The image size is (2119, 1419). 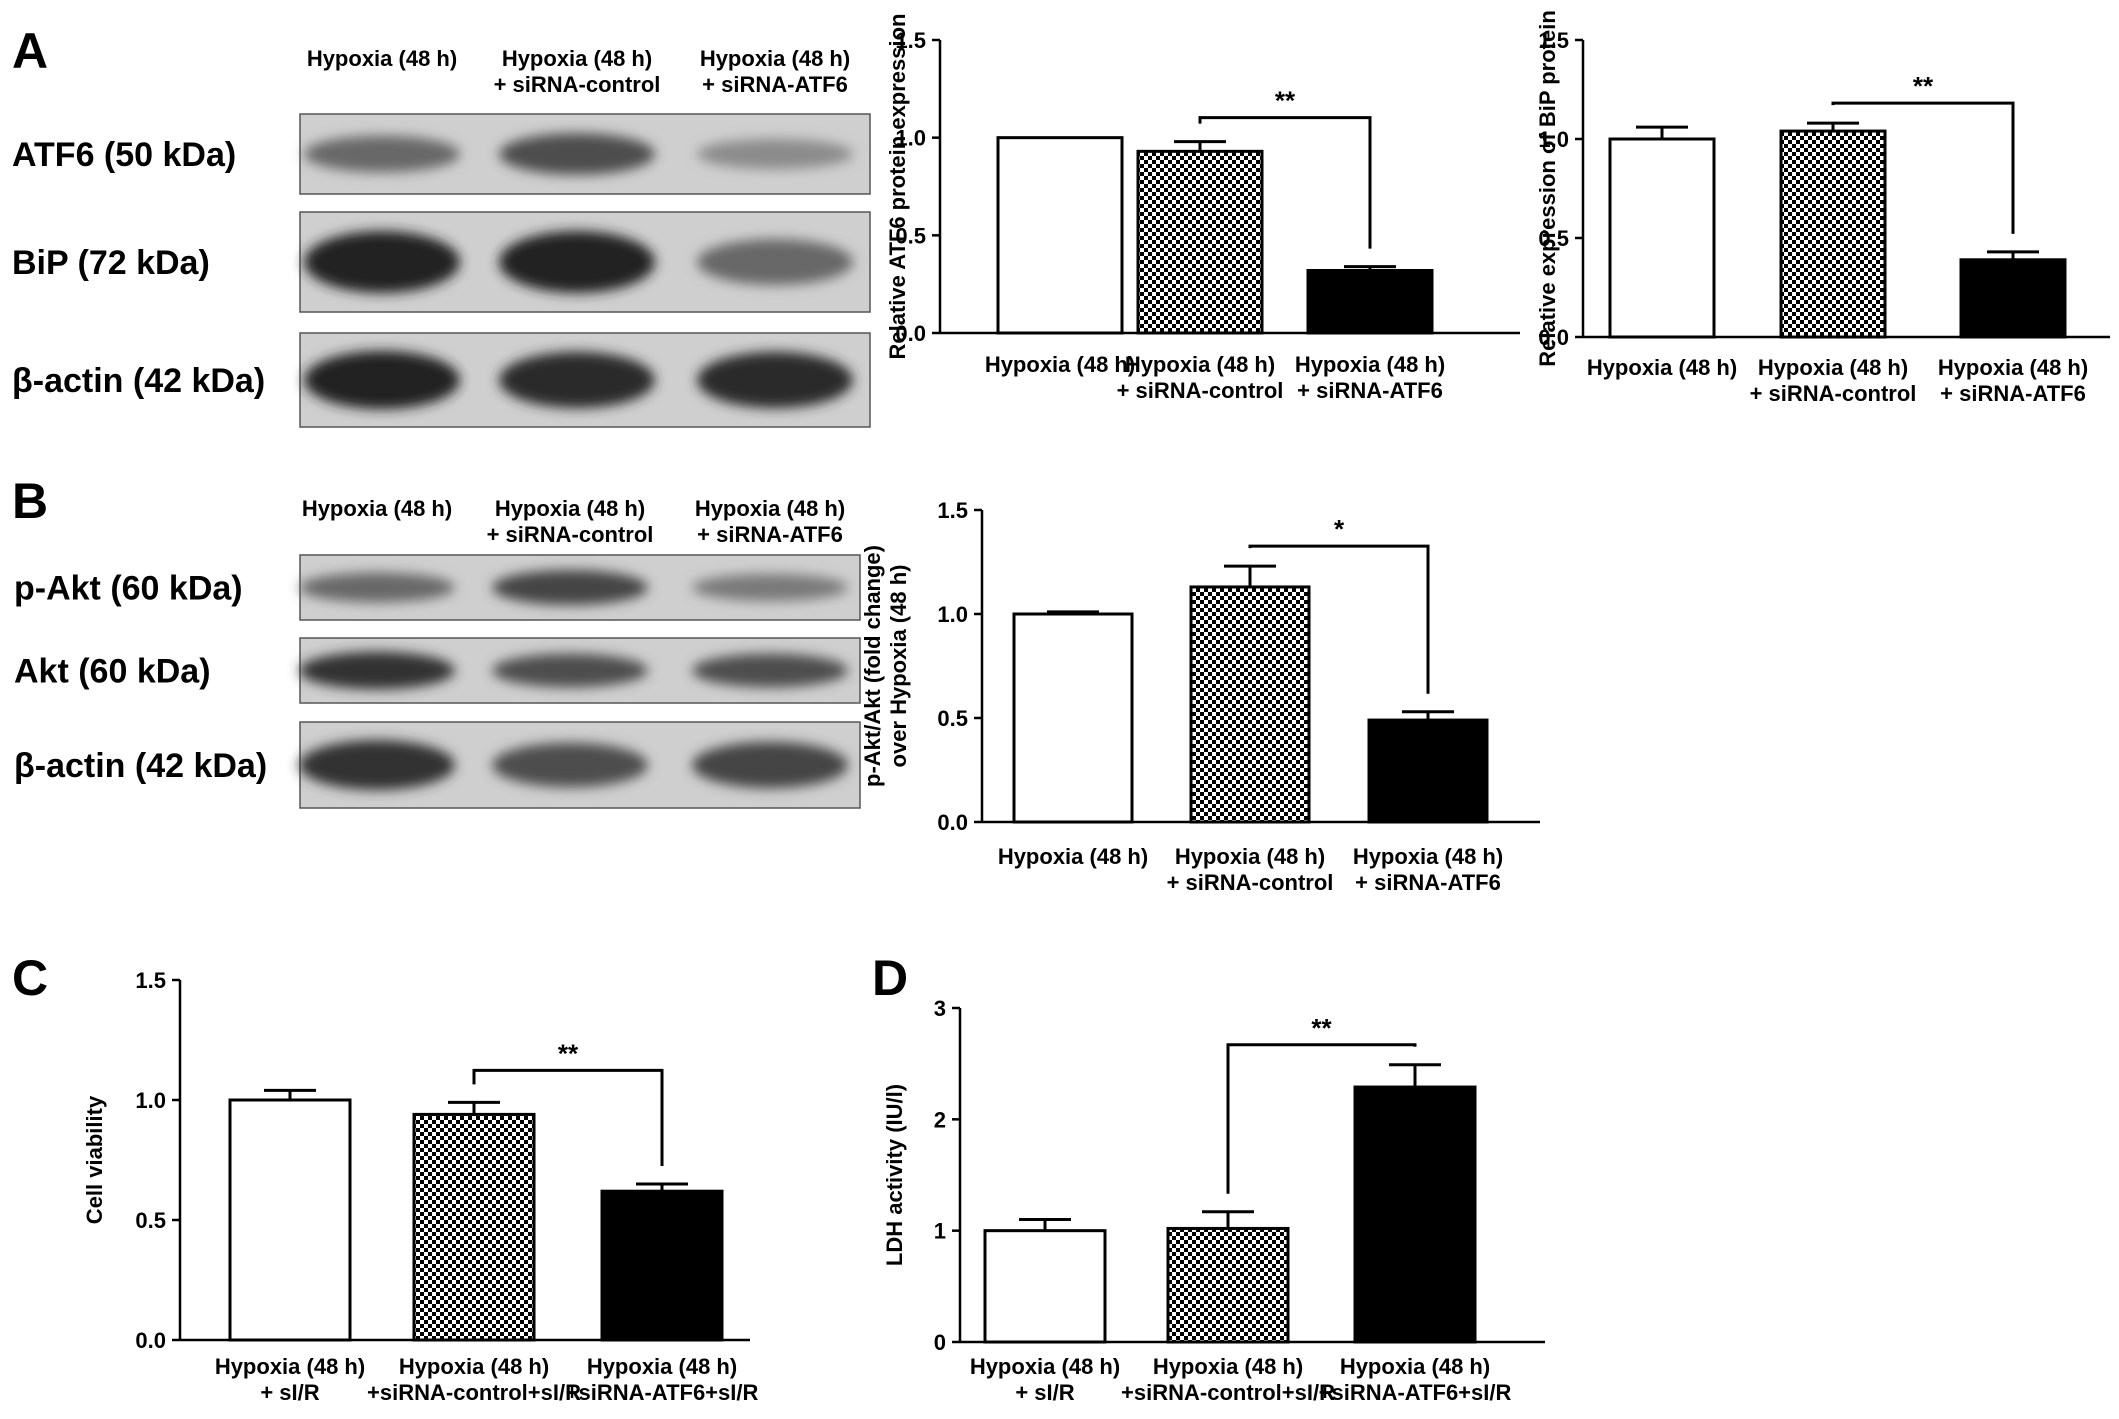 What do you see at coordinates (128, 589) in the screenshot?
I see `blot-row-label: p-Akt (60 kDa)` at bounding box center [128, 589].